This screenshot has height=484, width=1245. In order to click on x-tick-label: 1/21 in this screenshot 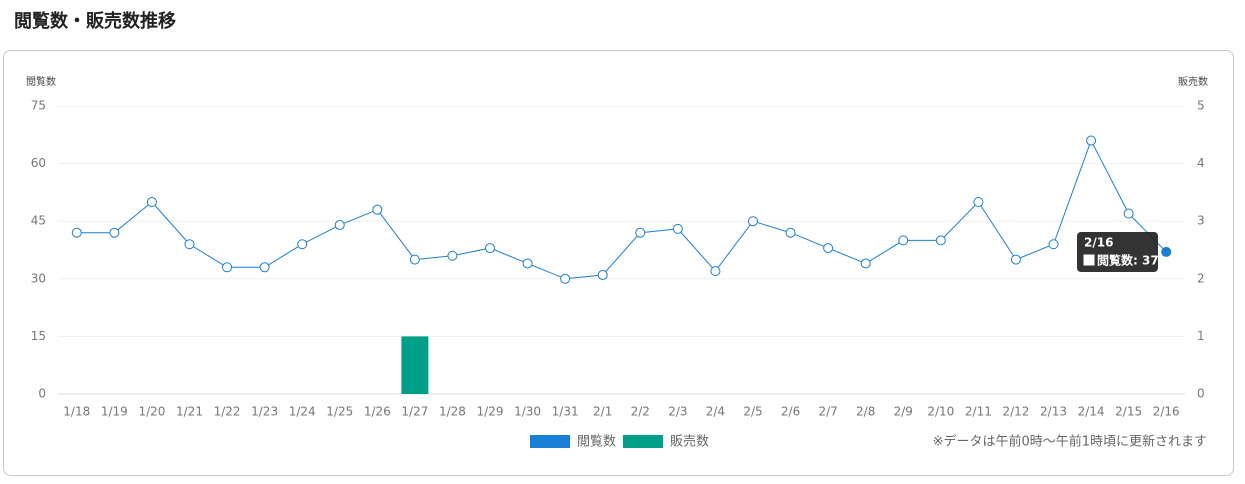, I will do `click(189, 412)`.